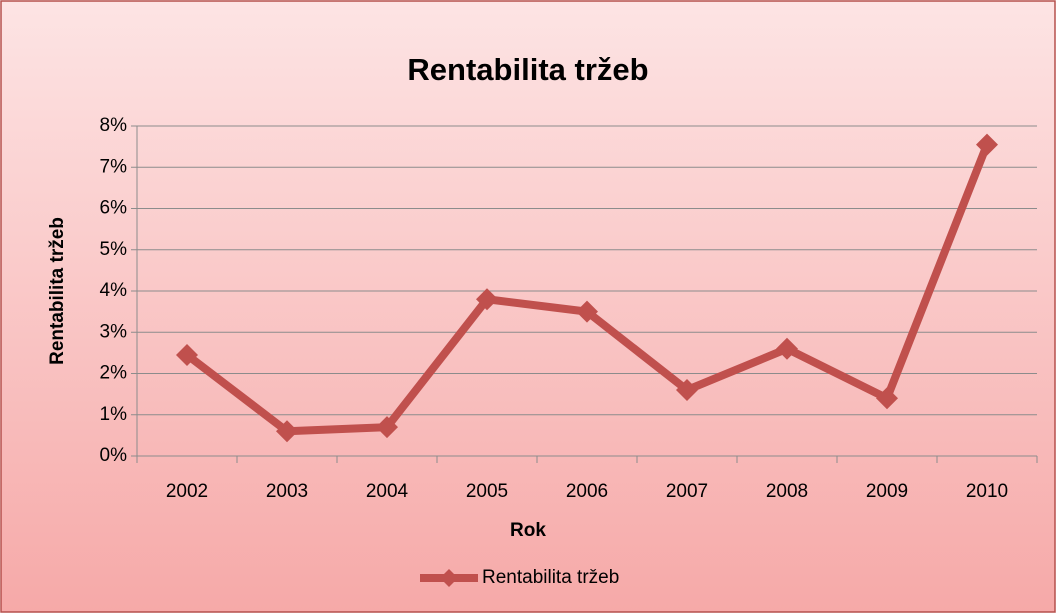  Describe the element at coordinates (114, 166) in the screenshot. I see `y-tick-label: 7%` at that location.